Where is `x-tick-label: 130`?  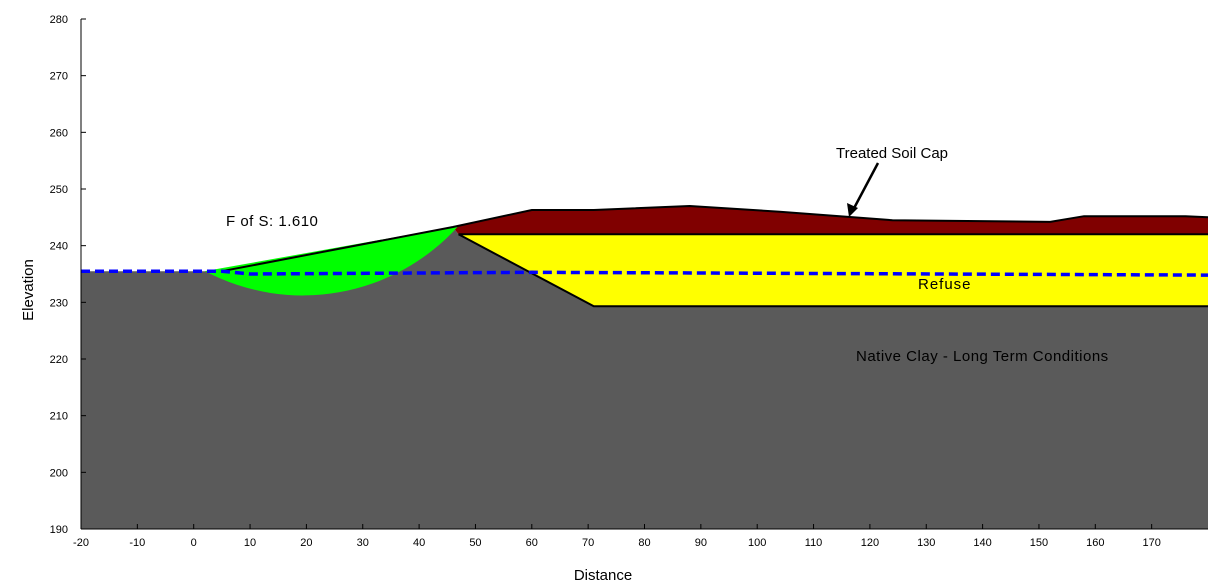 x-tick-label: 130 is located at coordinates (926, 543).